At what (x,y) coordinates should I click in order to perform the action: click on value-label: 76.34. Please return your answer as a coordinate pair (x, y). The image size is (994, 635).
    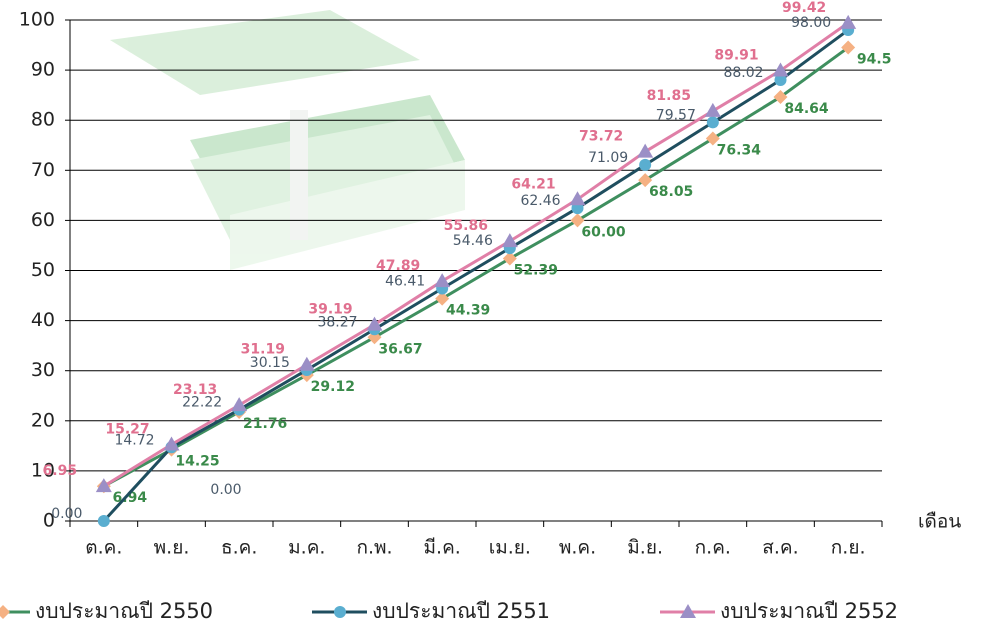
    Looking at the image, I should click on (739, 151).